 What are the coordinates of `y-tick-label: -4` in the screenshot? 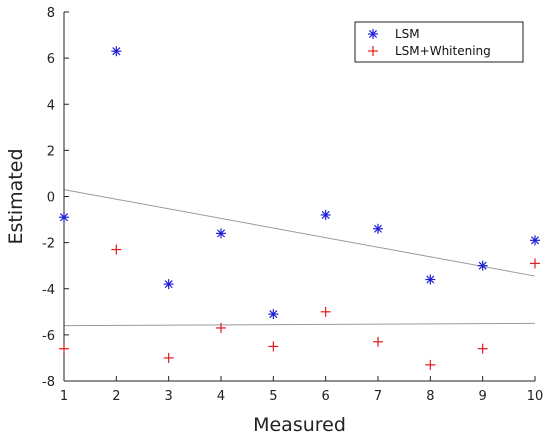 It's located at (48, 290).